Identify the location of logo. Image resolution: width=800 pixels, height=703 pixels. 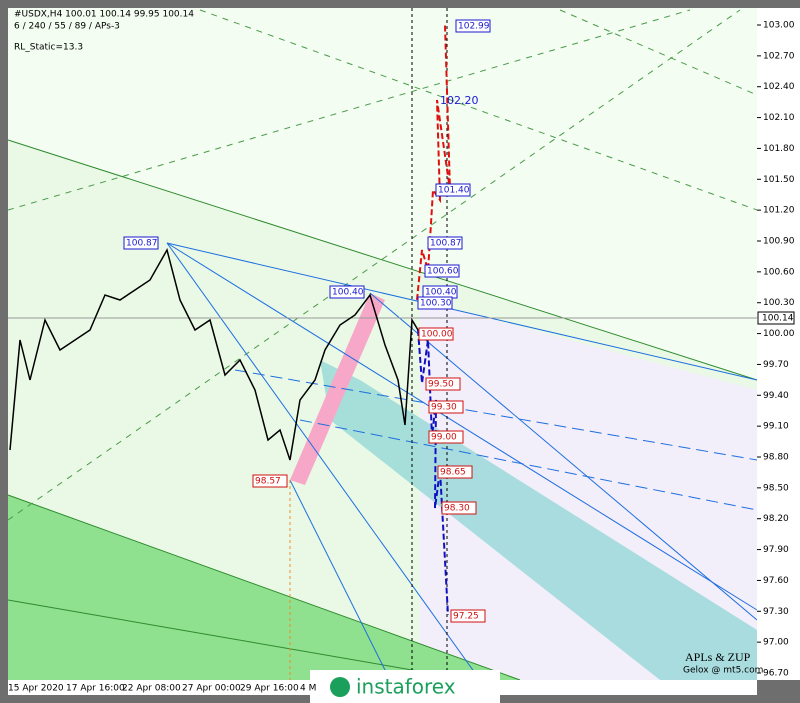
(340, 687).